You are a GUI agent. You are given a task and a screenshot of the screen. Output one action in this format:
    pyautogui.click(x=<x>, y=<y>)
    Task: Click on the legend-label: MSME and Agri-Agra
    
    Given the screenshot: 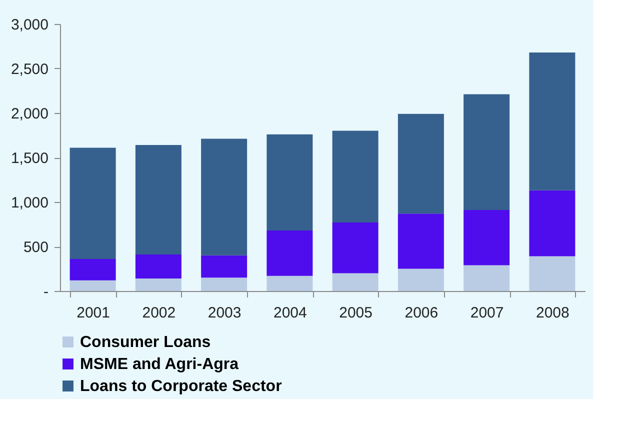 What is the action you would take?
    pyautogui.click(x=159, y=364)
    